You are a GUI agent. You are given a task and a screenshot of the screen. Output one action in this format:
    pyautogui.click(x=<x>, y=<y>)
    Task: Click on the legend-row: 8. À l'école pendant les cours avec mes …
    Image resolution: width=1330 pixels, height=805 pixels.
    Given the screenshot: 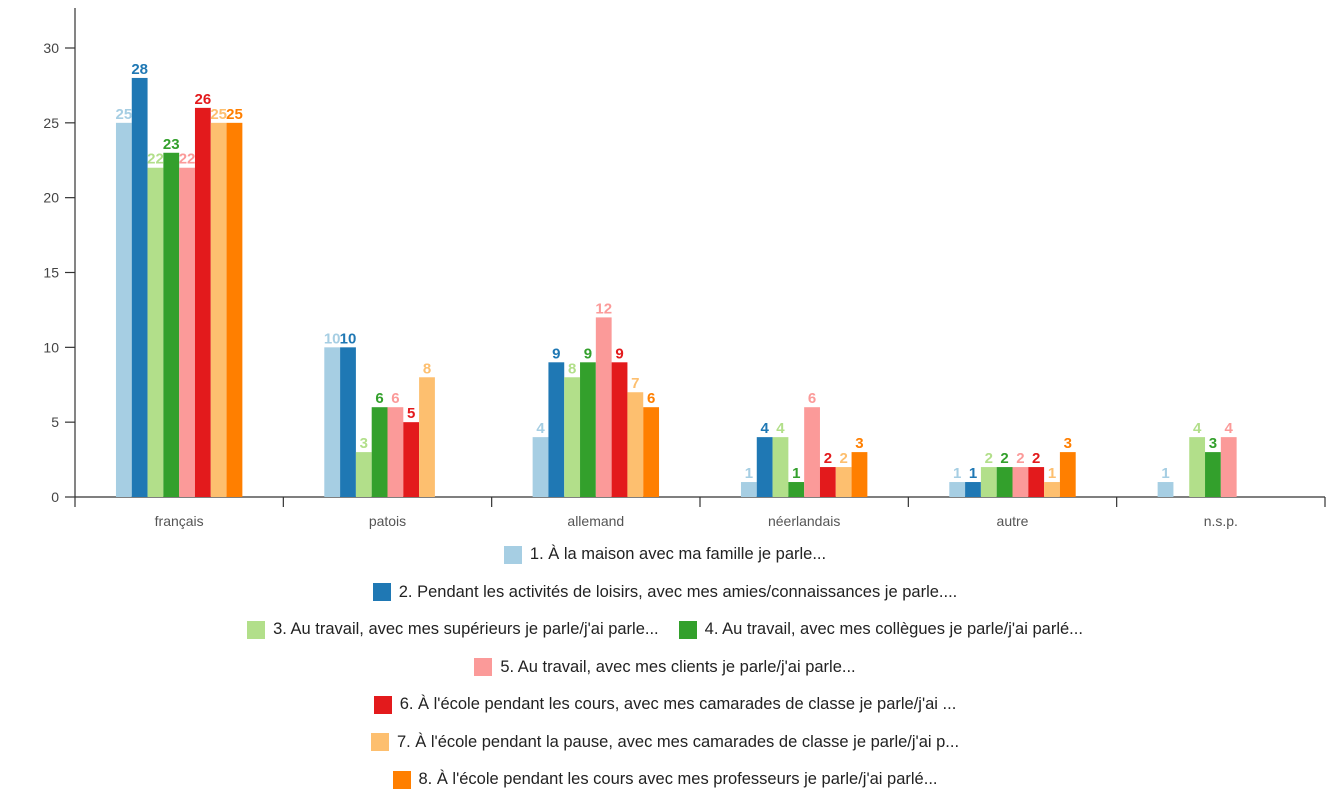 What is the action you would take?
    pyautogui.click(x=665, y=780)
    